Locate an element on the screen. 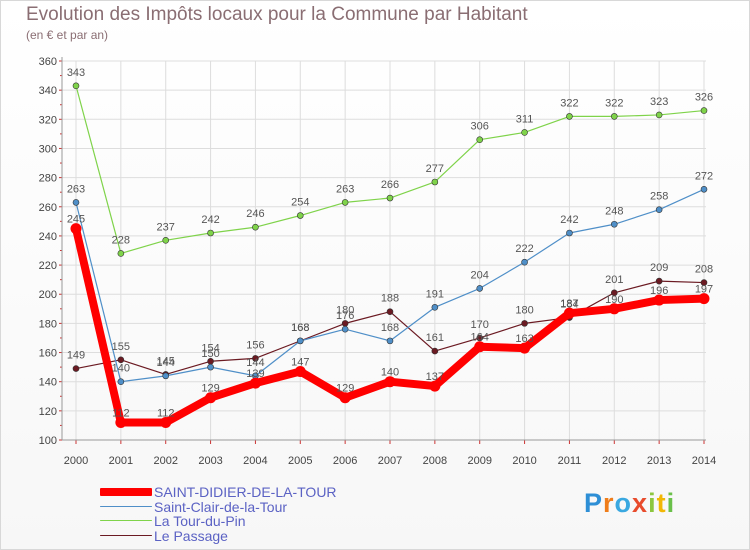  data-label-0: 163 is located at coordinates (524, 339).